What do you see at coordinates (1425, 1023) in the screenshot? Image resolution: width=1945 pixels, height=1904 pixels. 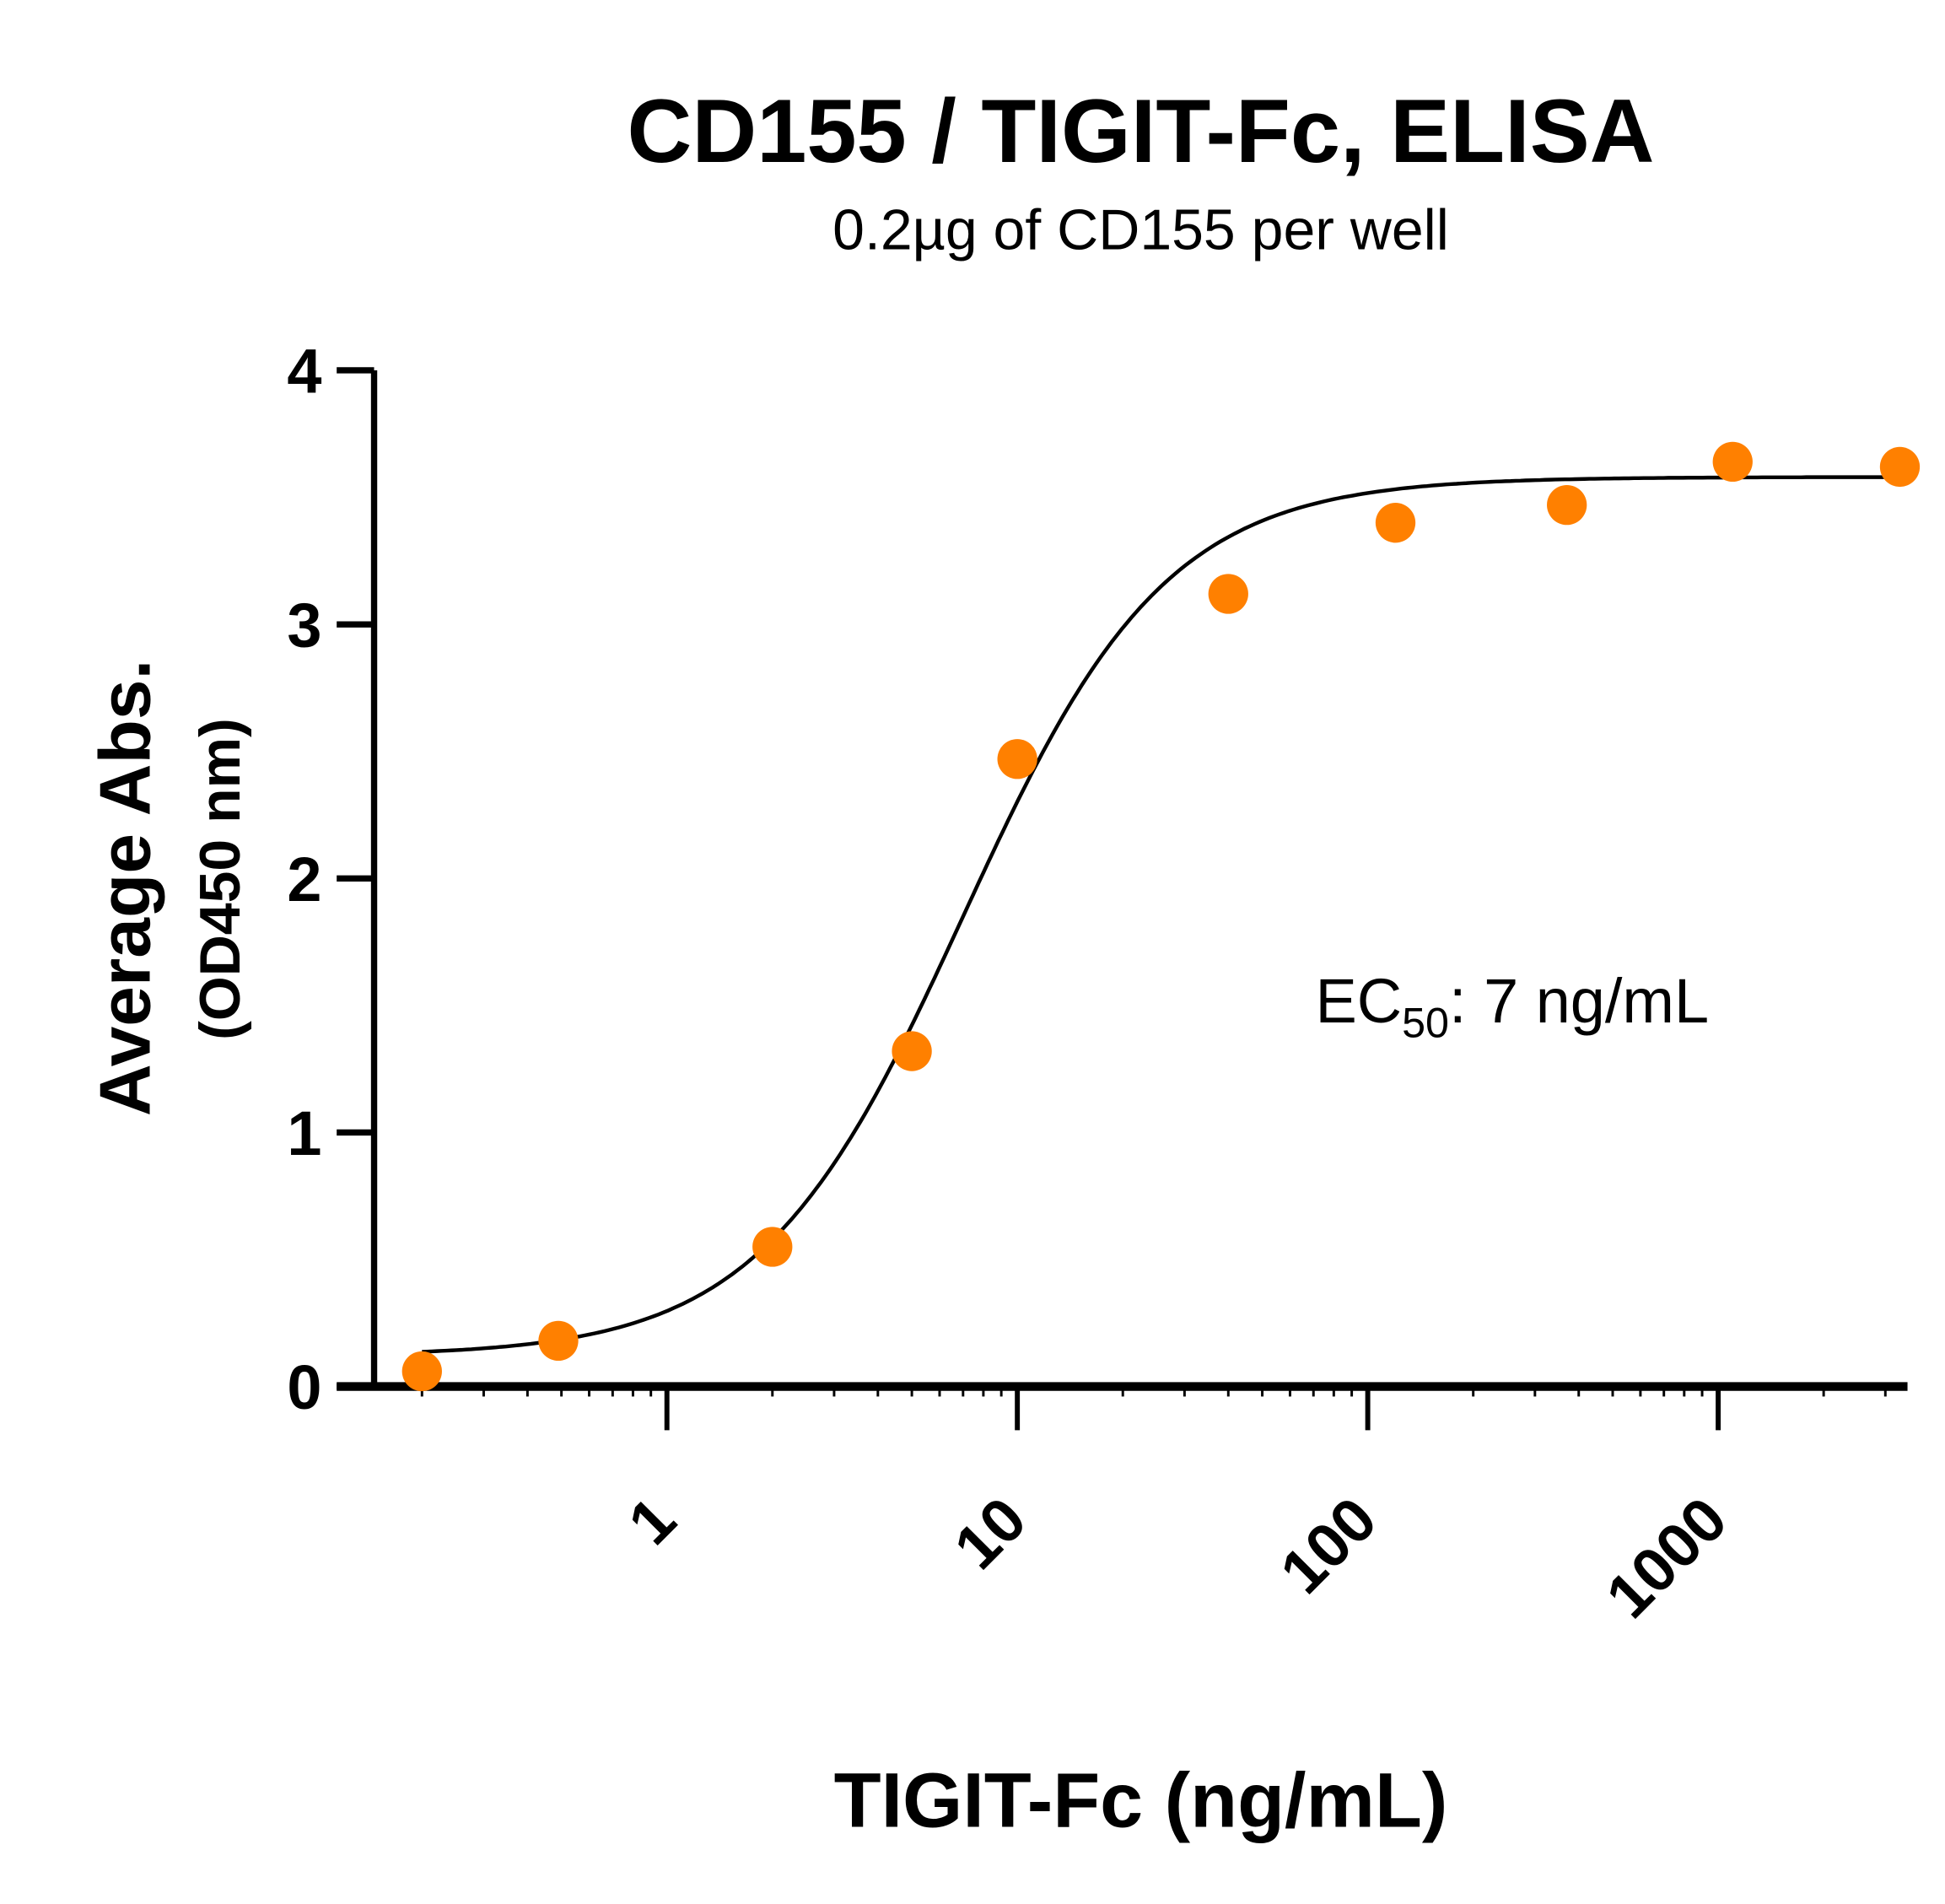 I see `ec50-subscript: 50` at bounding box center [1425, 1023].